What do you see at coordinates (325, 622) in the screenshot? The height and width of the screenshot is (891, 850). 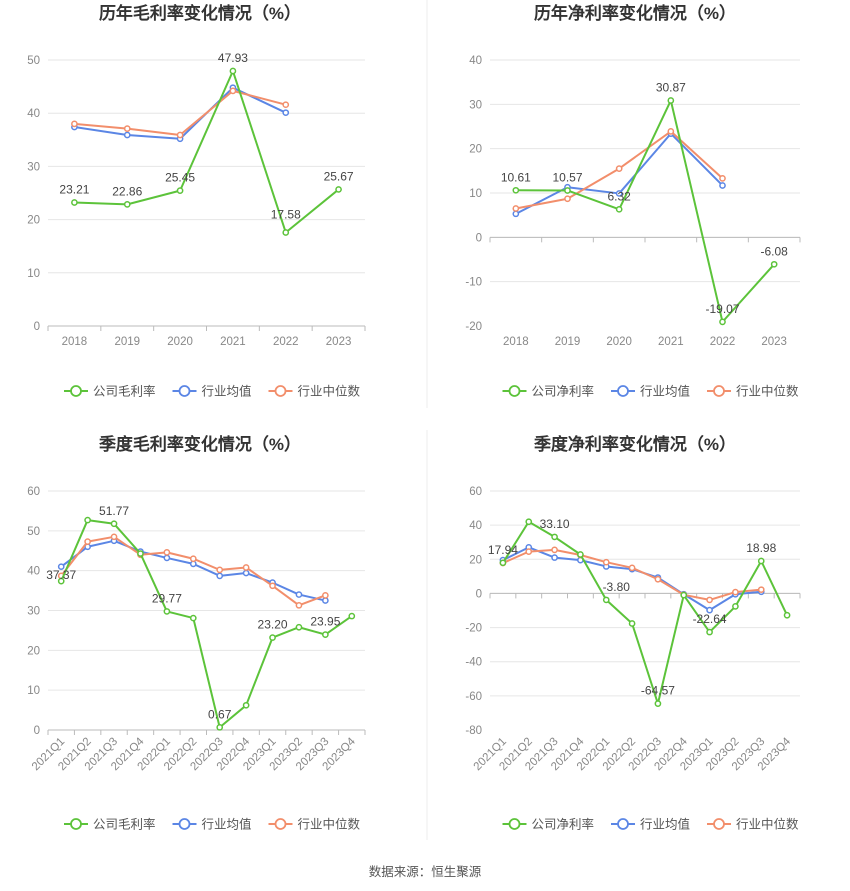 I see `data-label: 23.95` at bounding box center [325, 622].